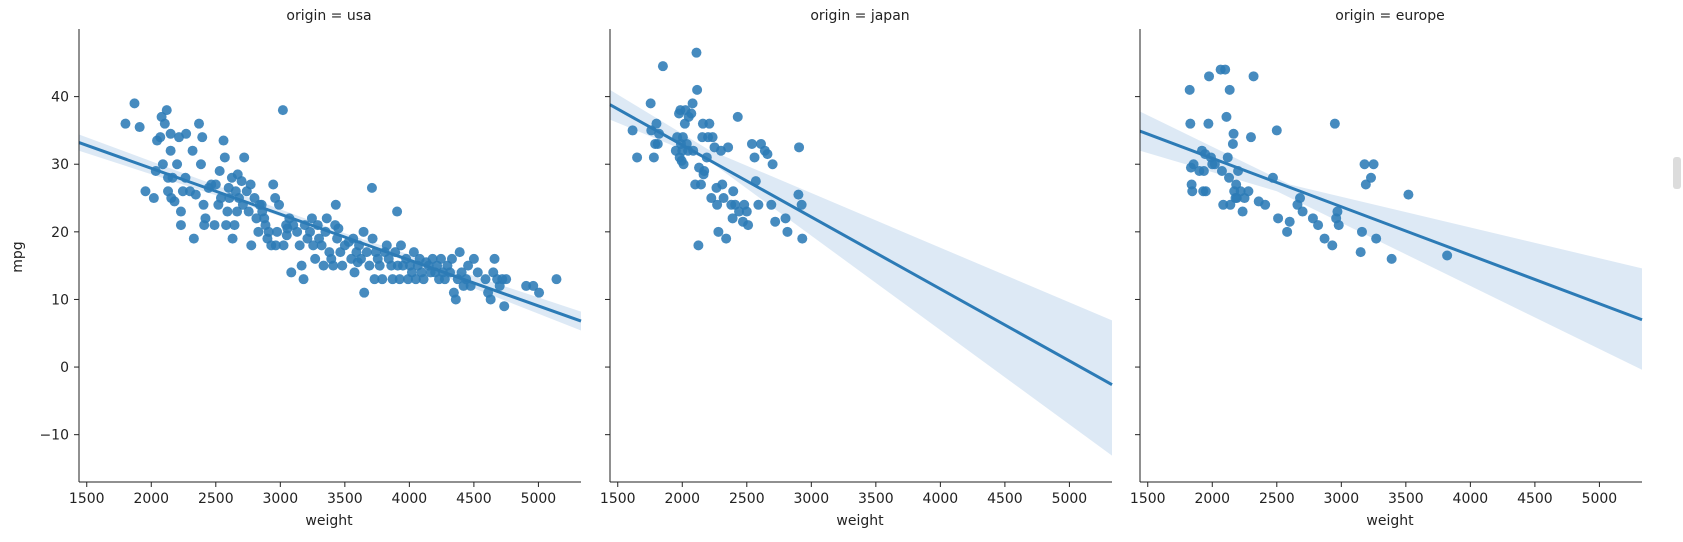 This screenshot has height=542, width=1683. What do you see at coordinates (1535, 499) in the screenshot?
I see `x-tick-label: 4500` at bounding box center [1535, 499].